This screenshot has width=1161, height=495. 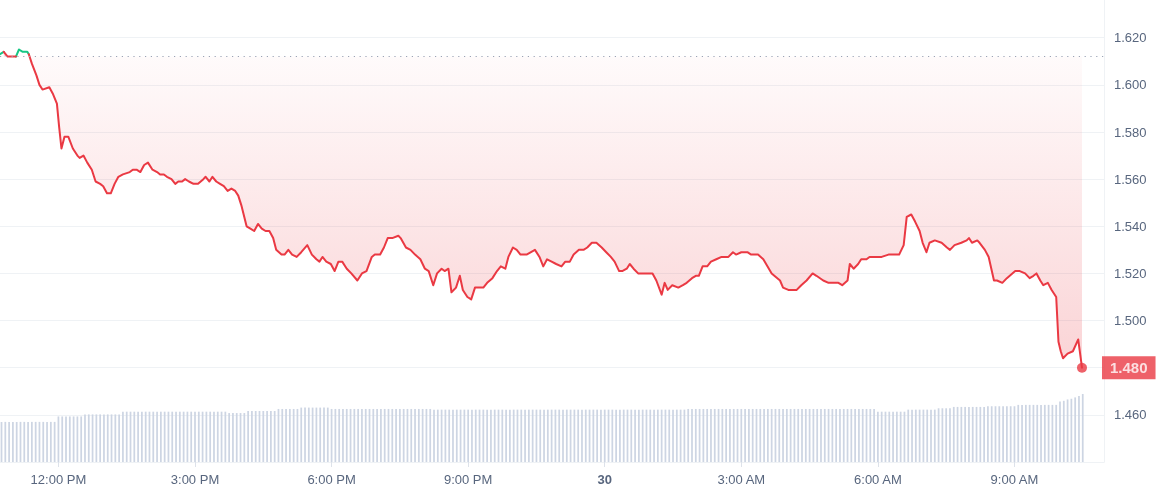 I want to click on x-tick-label: 3:00 PM, so click(x=195, y=479).